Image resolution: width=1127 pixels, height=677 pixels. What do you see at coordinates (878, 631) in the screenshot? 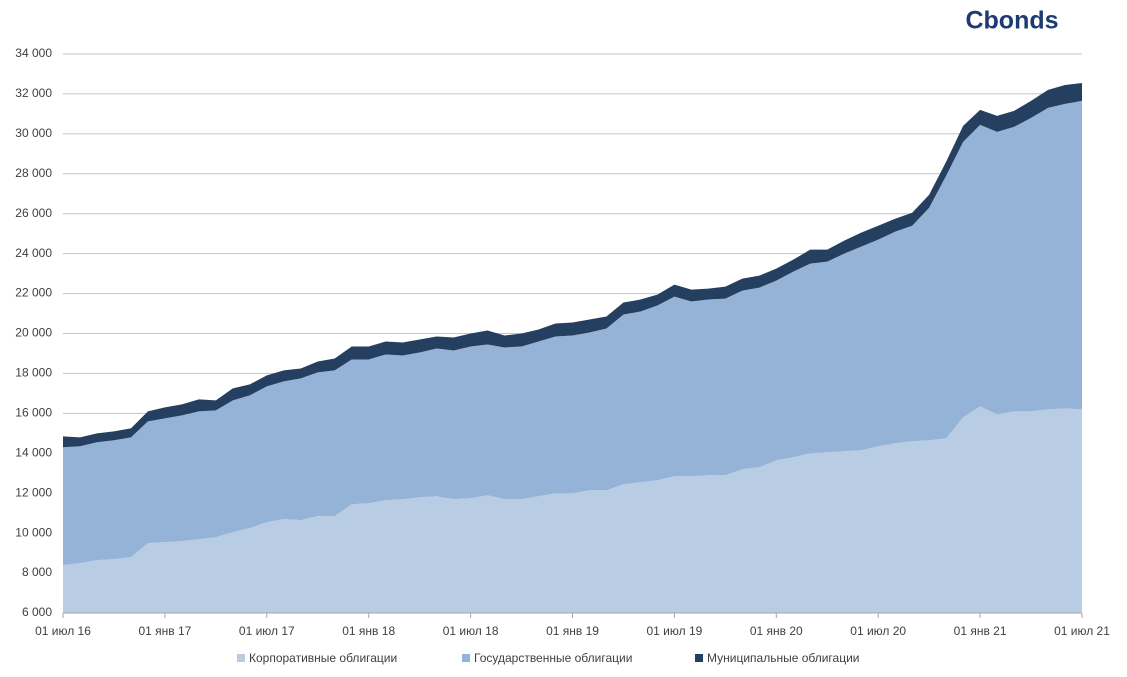
I see `x-tick-label: 01 июл 20` at bounding box center [878, 631].